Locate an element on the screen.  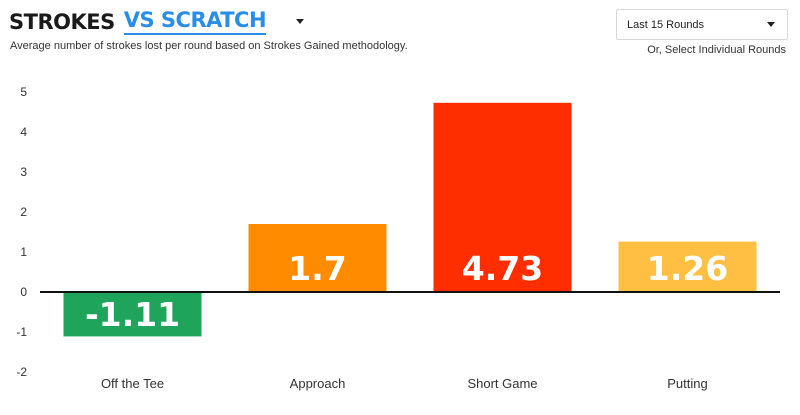
title-row: STROKES VS SCRATCH is located at coordinates (208, 21).